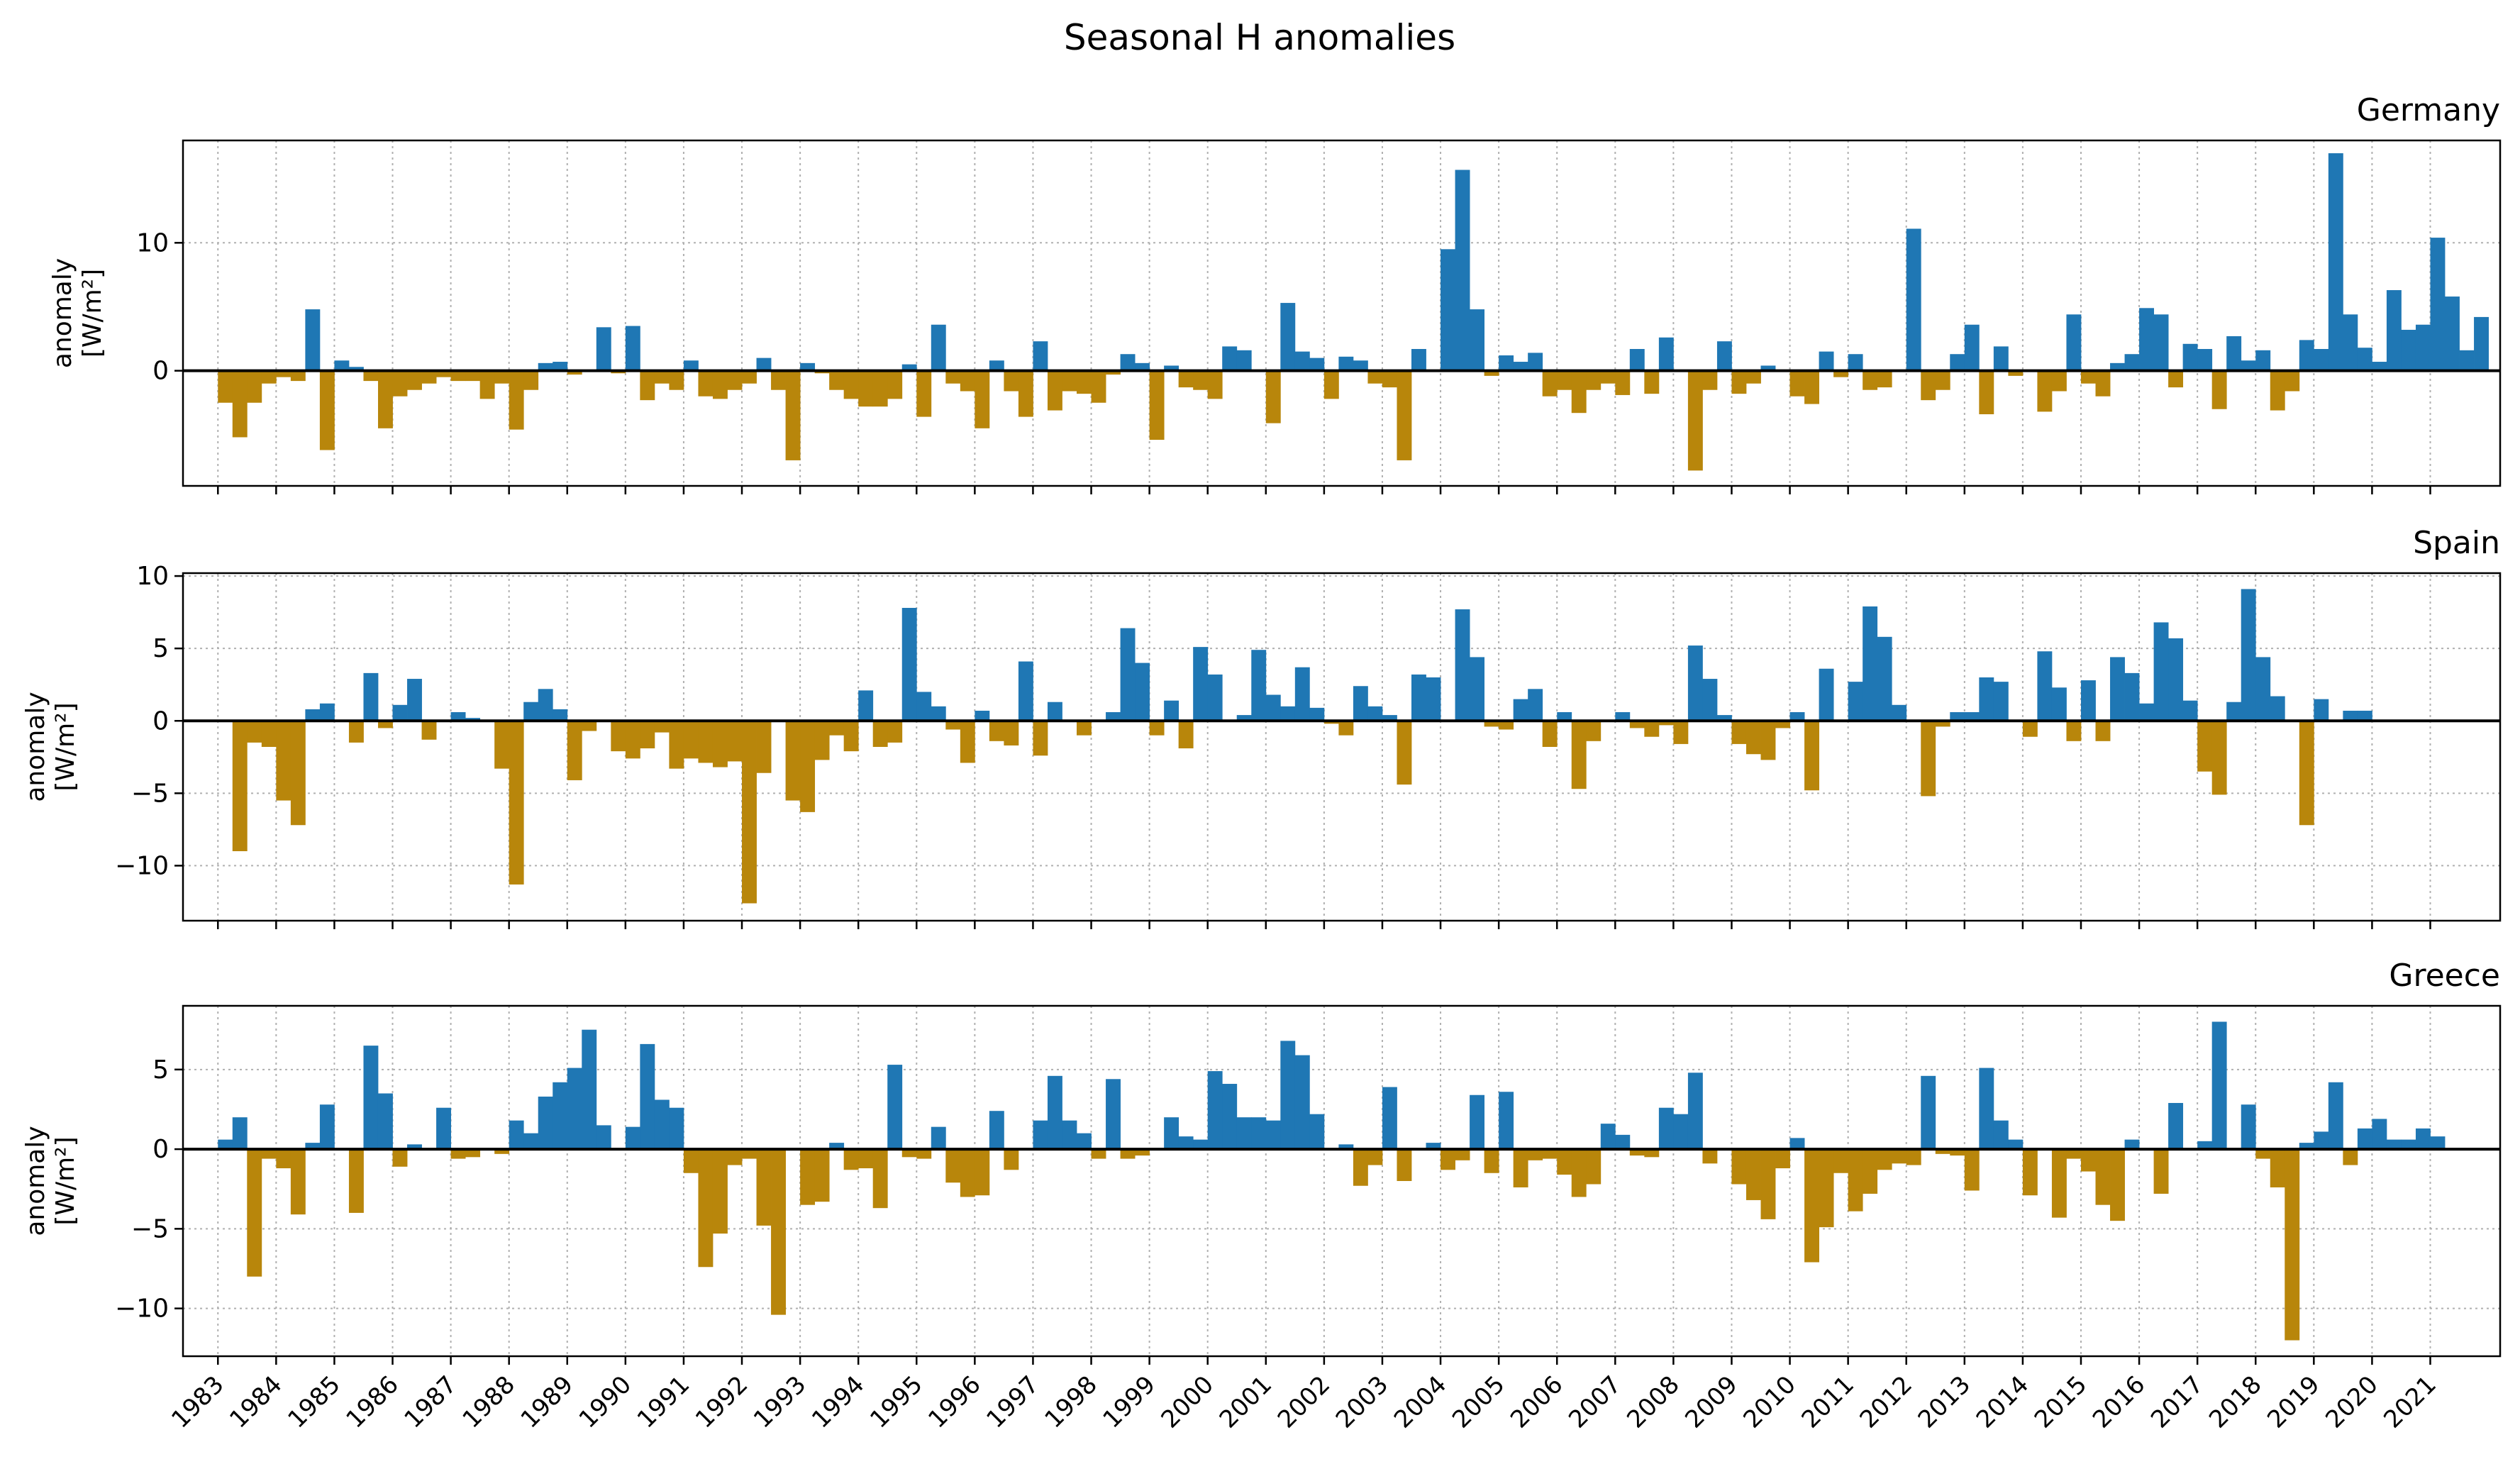 The width and height of the screenshot is (2520, 1469). What do you see at coordinates (150, 1228) in the screenshot?
I see `y-tick-label: −5` at bounding box center [150, 1228].